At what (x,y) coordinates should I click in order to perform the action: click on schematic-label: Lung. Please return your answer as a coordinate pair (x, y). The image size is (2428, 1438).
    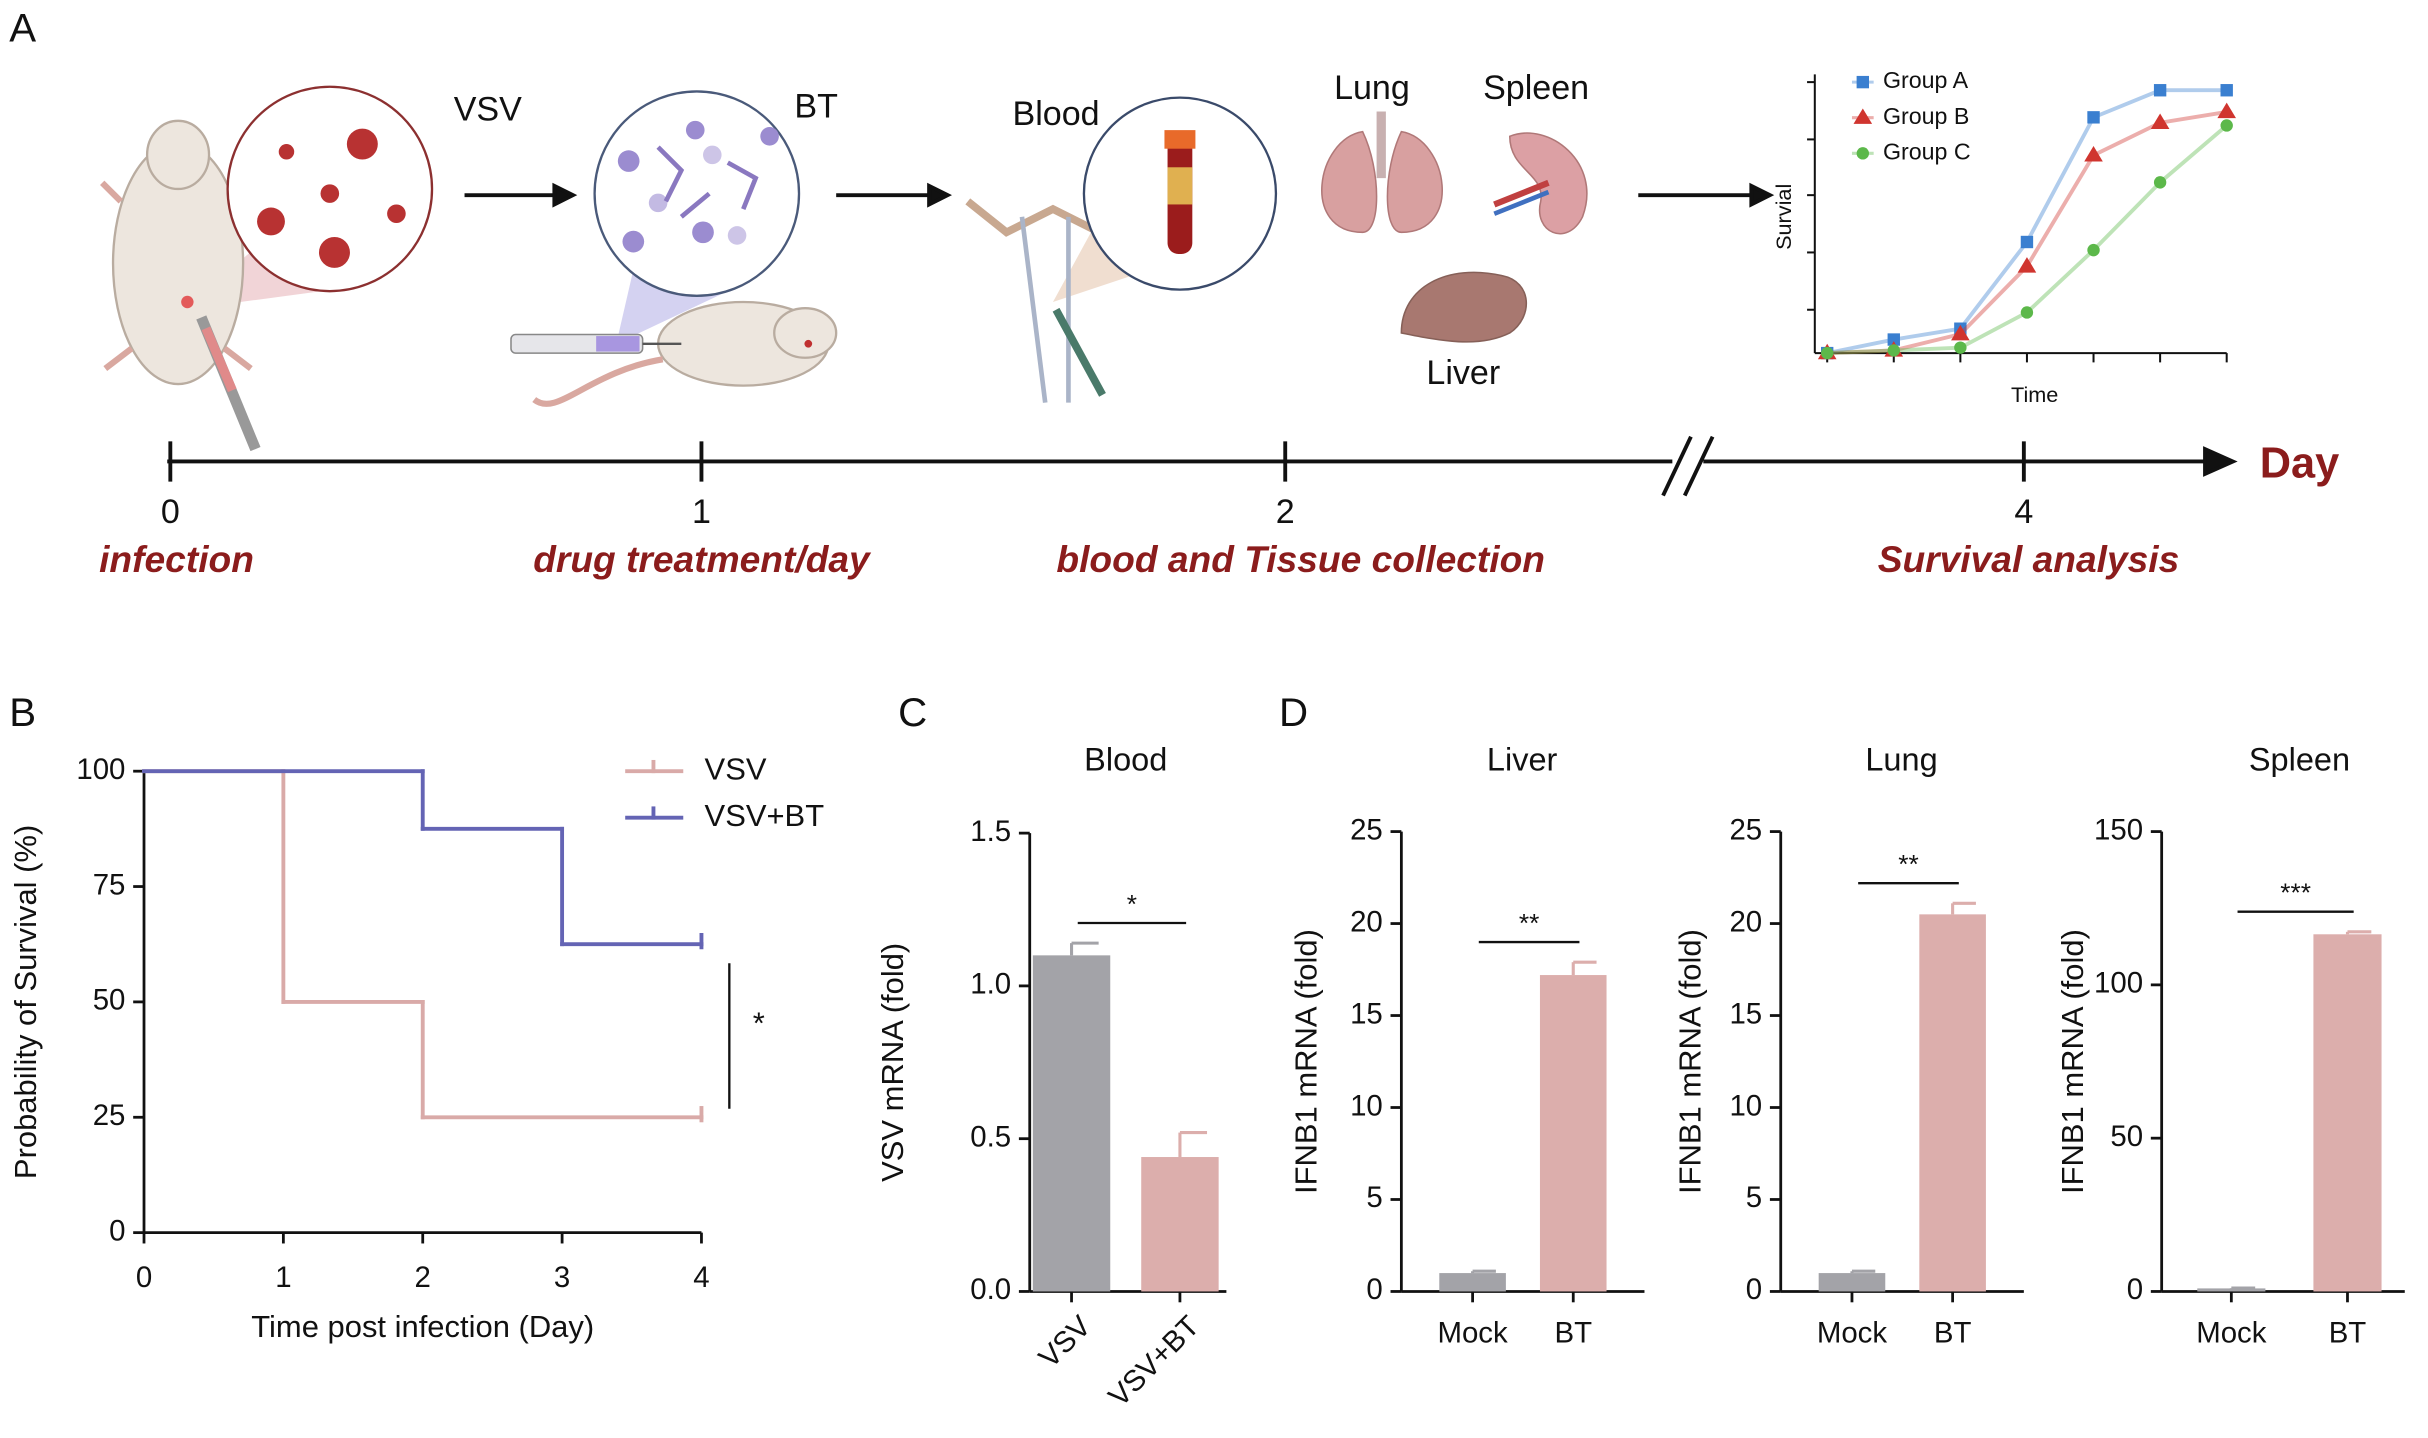
    Looking at the image, I should click on (1372, 88).